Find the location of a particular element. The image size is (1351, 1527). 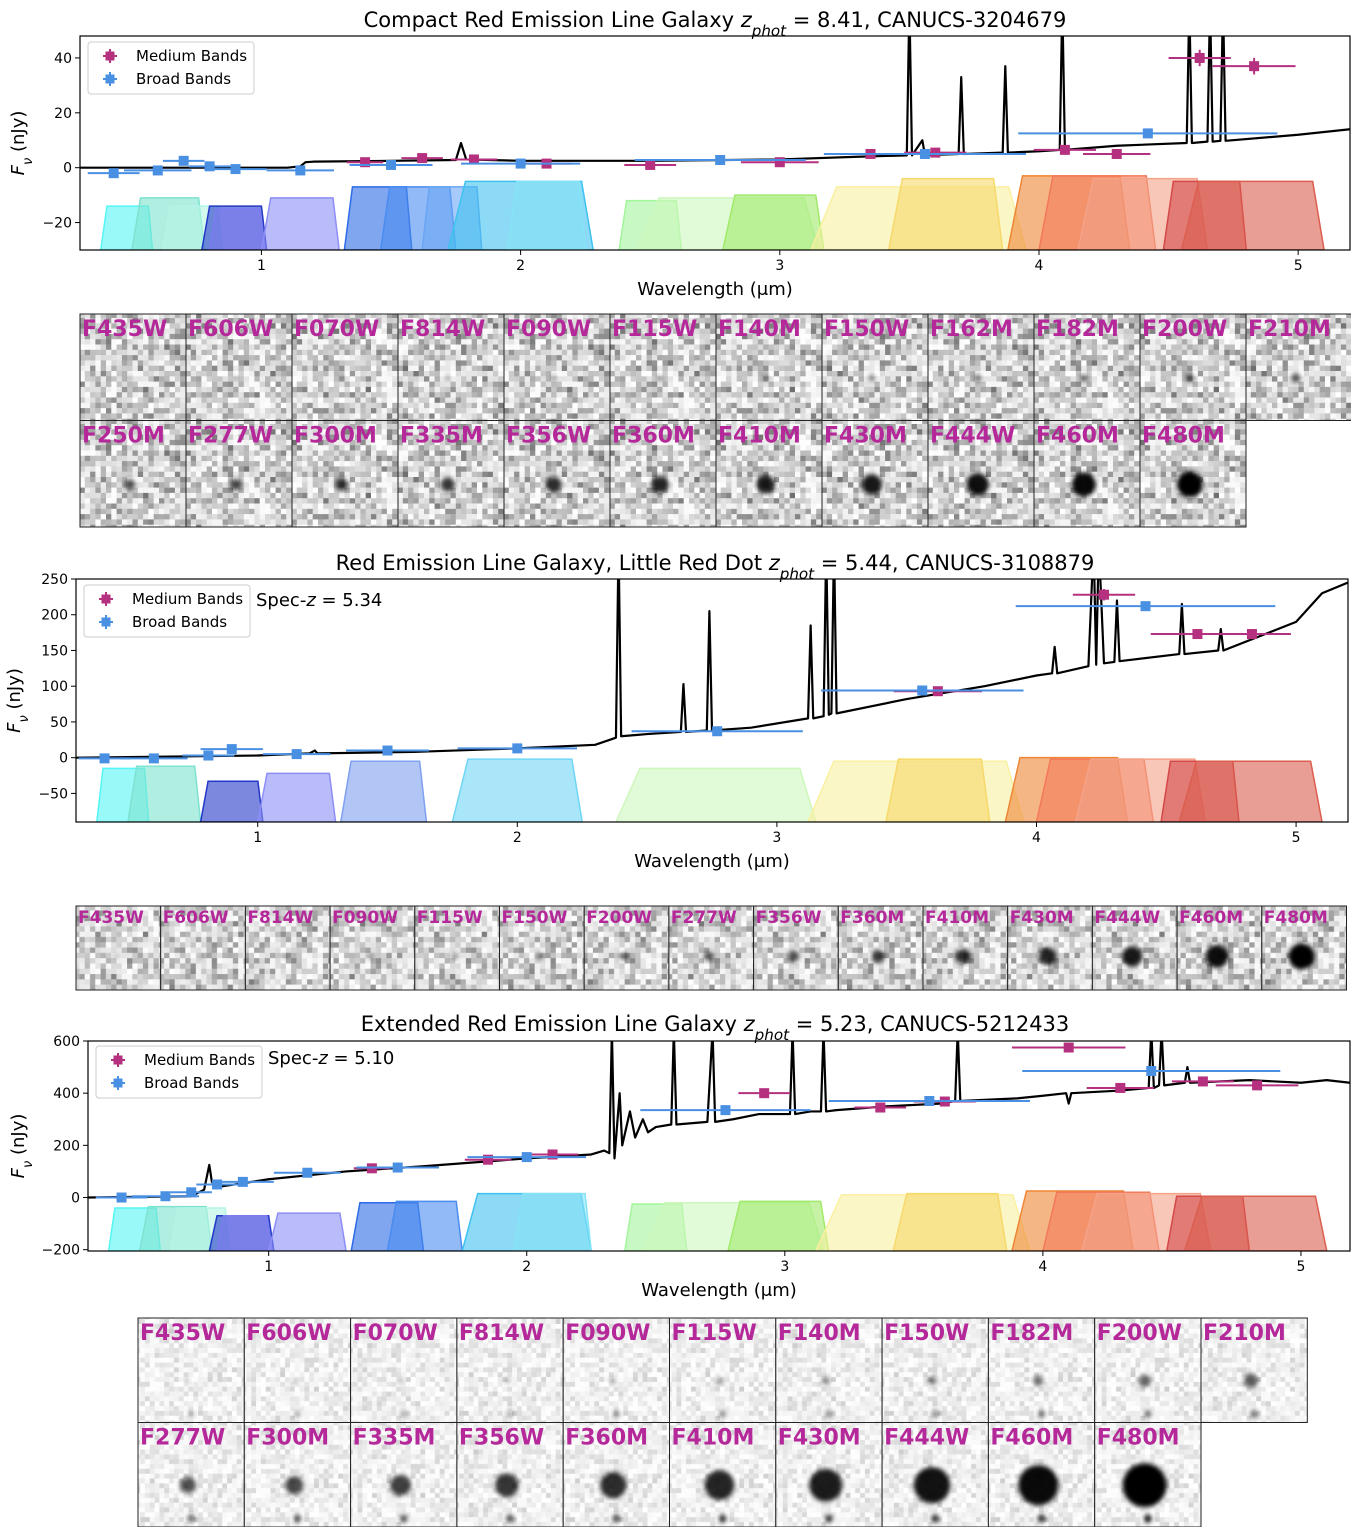

text-part: Spec- is located at coordinates (293, 1058).